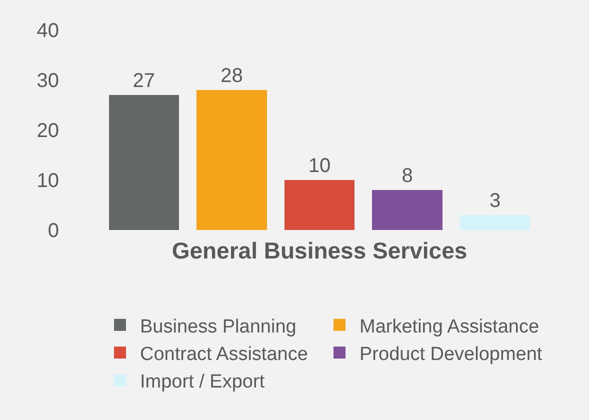  What do you see at coordinates (319, 166) in the screenshot?
I see `data-label: 10` at bounding box center [319, 166].